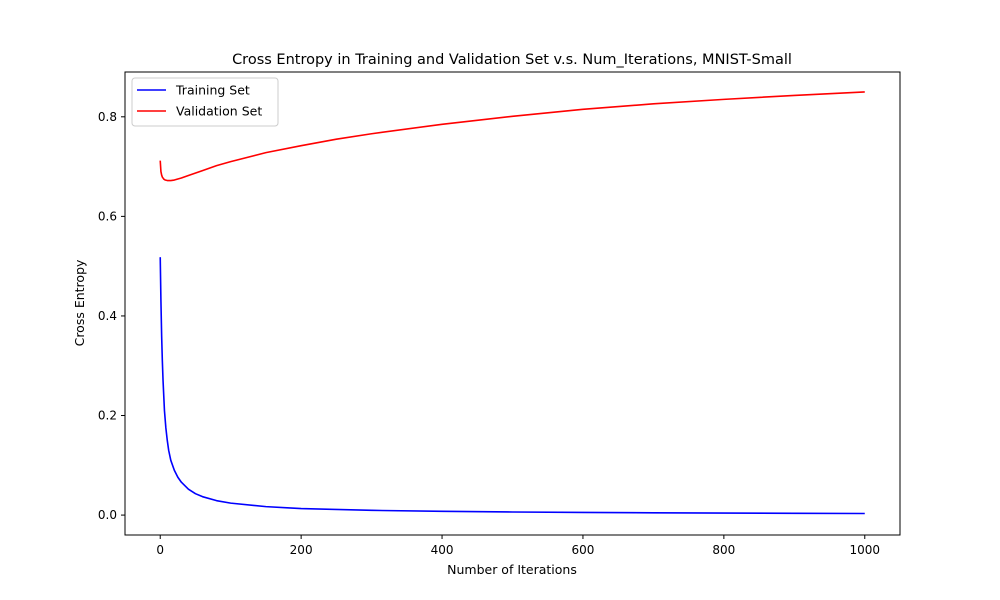 This screenshot has width=1000, height=600. Describe the element at coordinates (219, 111) in the screenshot. I see `legend-label-1: Validation Set` at that location.